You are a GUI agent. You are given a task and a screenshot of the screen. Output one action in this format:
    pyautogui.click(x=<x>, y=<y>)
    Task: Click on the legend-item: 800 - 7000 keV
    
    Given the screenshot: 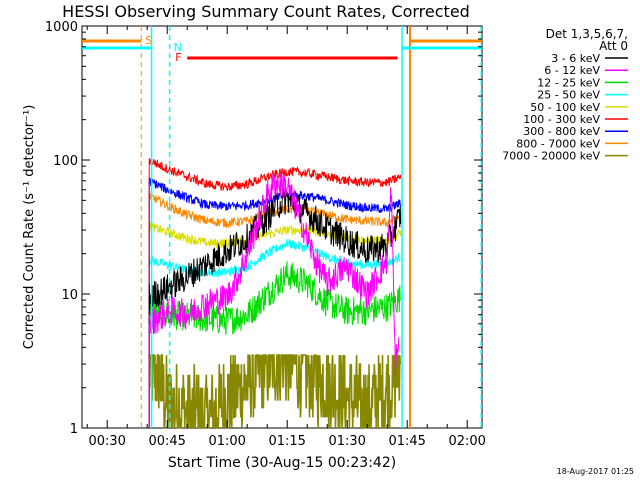 What is the action you would take?
    pyautogui.click(x=572, y=143)
    